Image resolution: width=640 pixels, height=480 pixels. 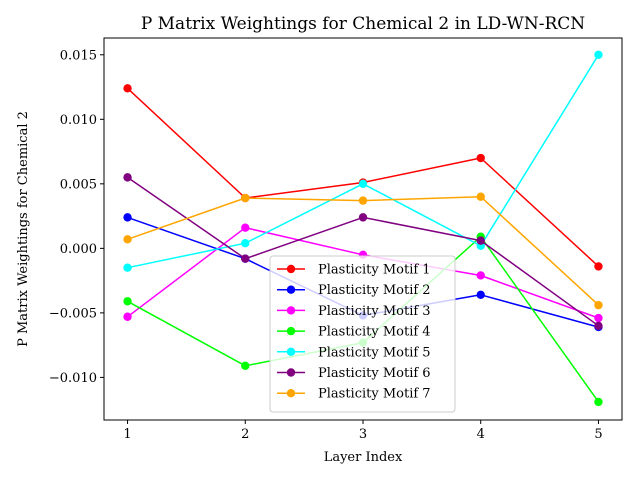 I want to click on y-axis: −0.010 −0.005 0.000 0.005 0.010 0.015, so click(x=76, y=217).